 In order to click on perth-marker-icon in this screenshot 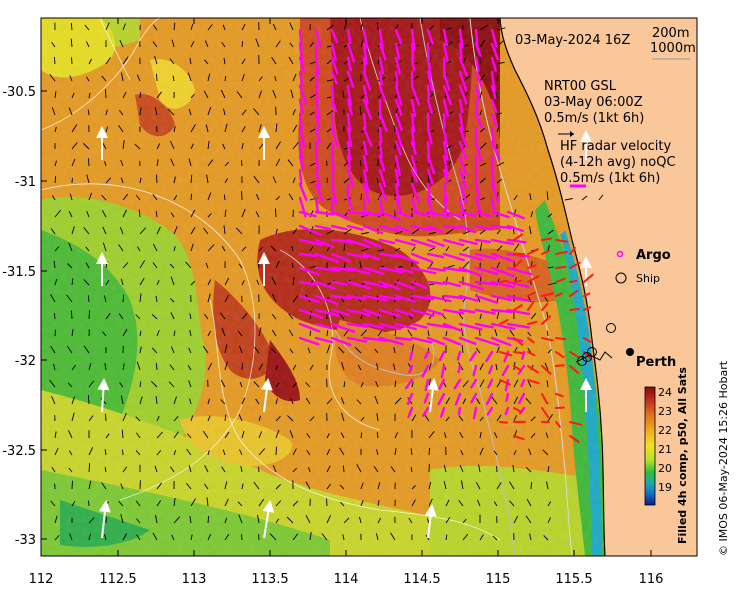, I will do `click(630, 352)`.